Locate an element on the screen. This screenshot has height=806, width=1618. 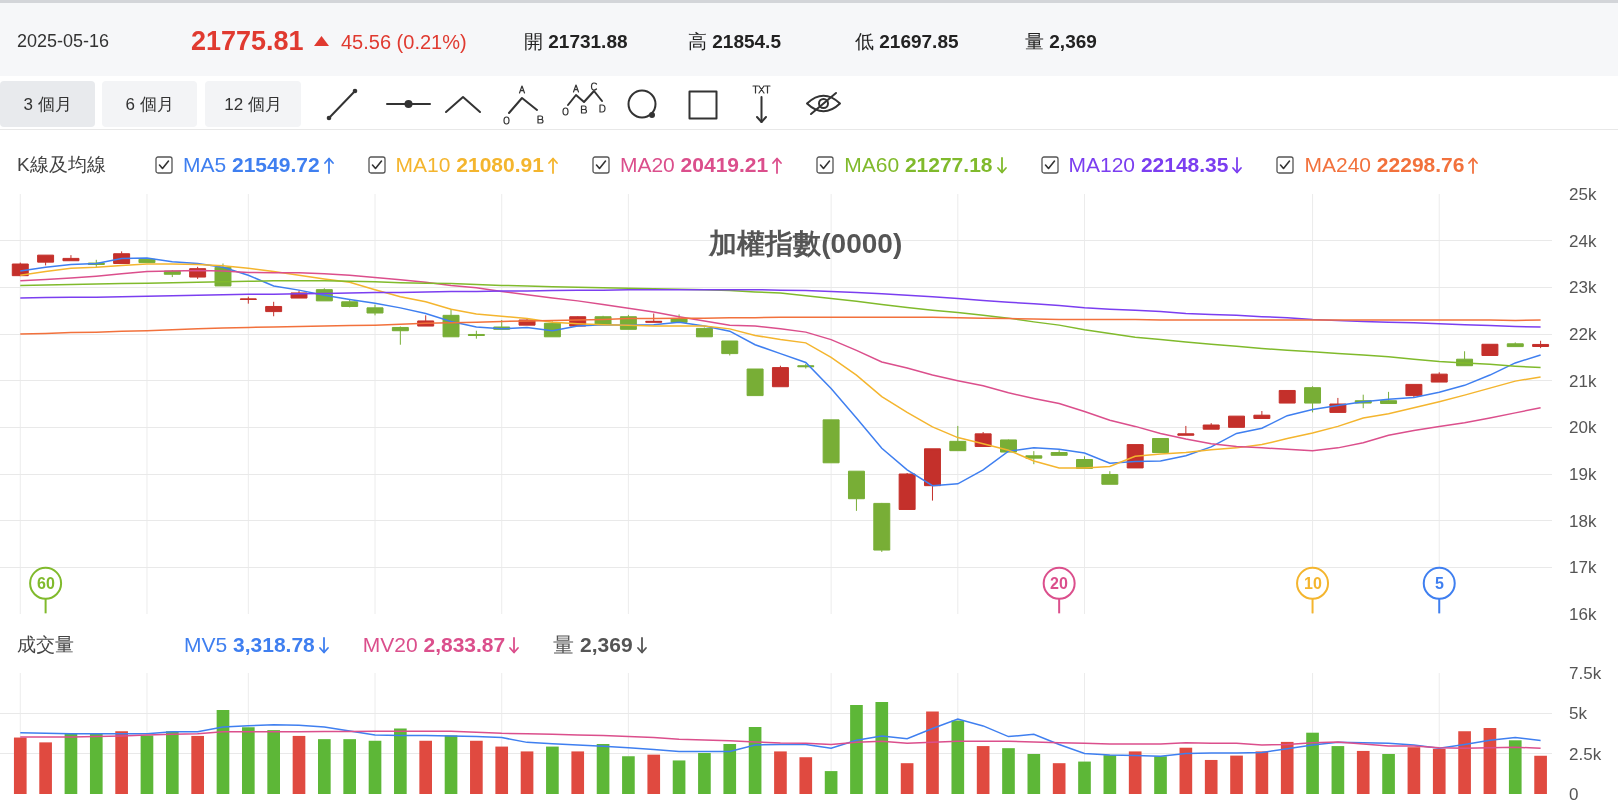
annotation: 60 is located at coordinates (46, 583).